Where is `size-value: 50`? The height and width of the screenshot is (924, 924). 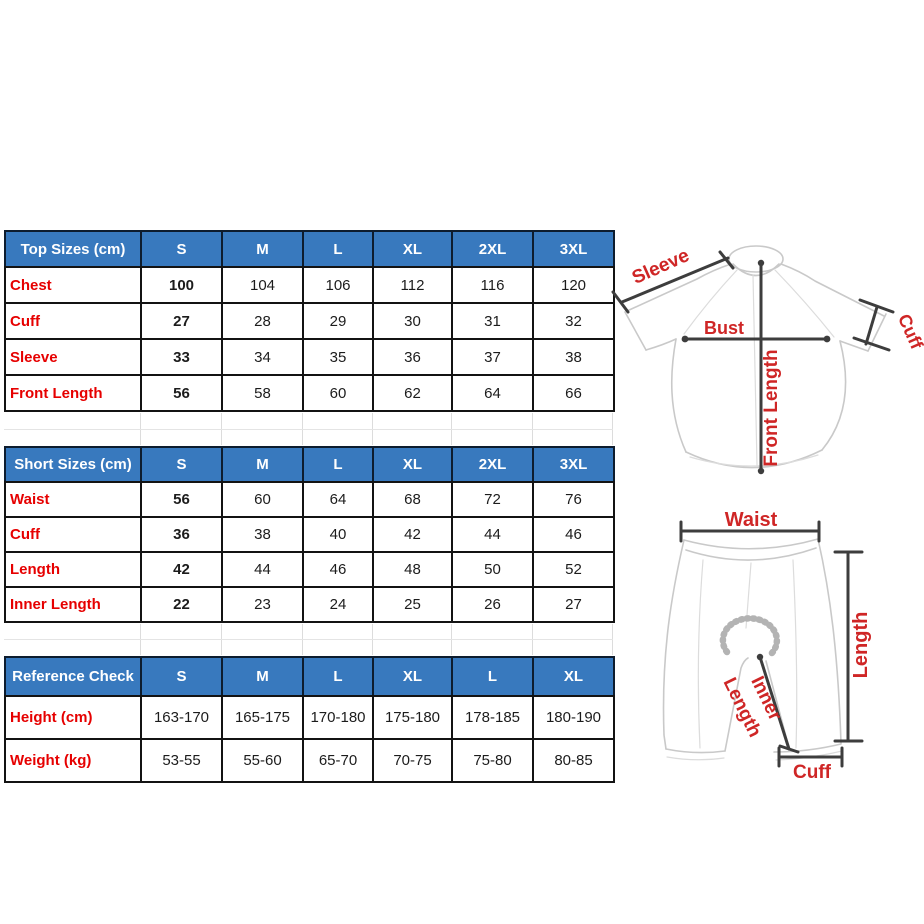
size-value: 50 is located at coordinates (492, 569).